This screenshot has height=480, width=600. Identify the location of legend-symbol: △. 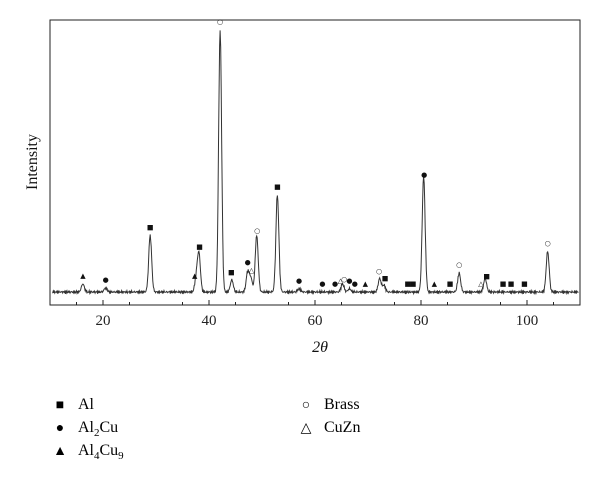
(306, 428).